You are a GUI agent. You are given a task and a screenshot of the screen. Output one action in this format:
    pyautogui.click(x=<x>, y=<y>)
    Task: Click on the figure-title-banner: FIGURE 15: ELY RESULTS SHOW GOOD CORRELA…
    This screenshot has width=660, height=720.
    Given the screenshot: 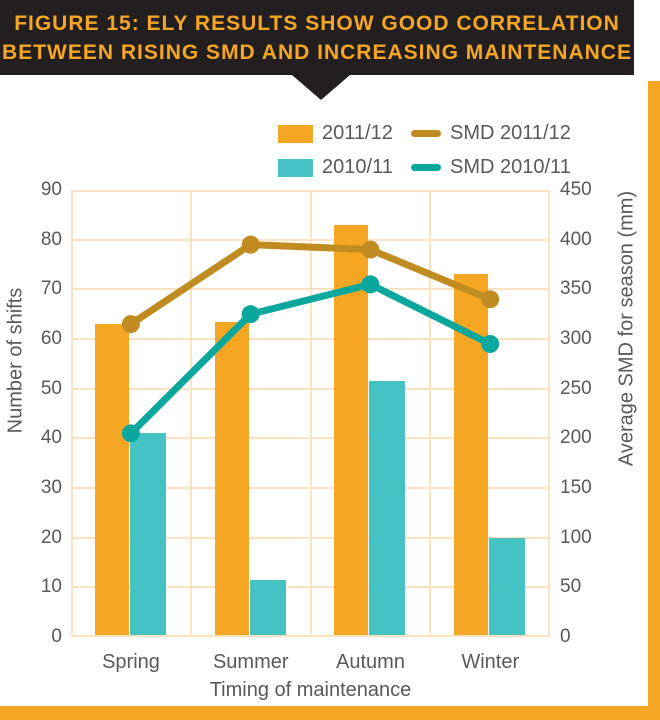 What is the action you would take?
    pyautogui.click(x=317, y=37)
    